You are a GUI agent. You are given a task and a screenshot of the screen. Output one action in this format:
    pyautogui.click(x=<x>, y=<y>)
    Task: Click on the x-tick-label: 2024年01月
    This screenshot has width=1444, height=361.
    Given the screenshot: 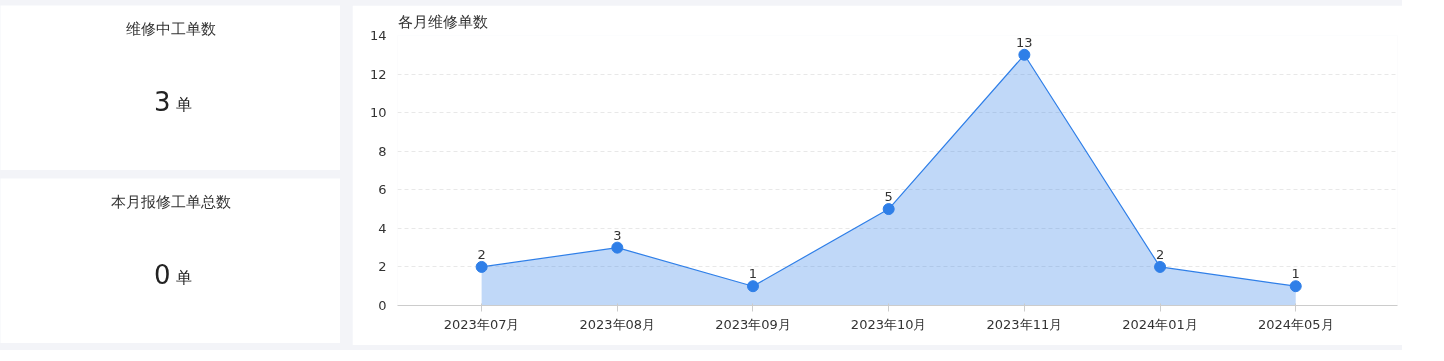 What is the action you would take?
    pyautogui.click(x=1160, y=324)
    